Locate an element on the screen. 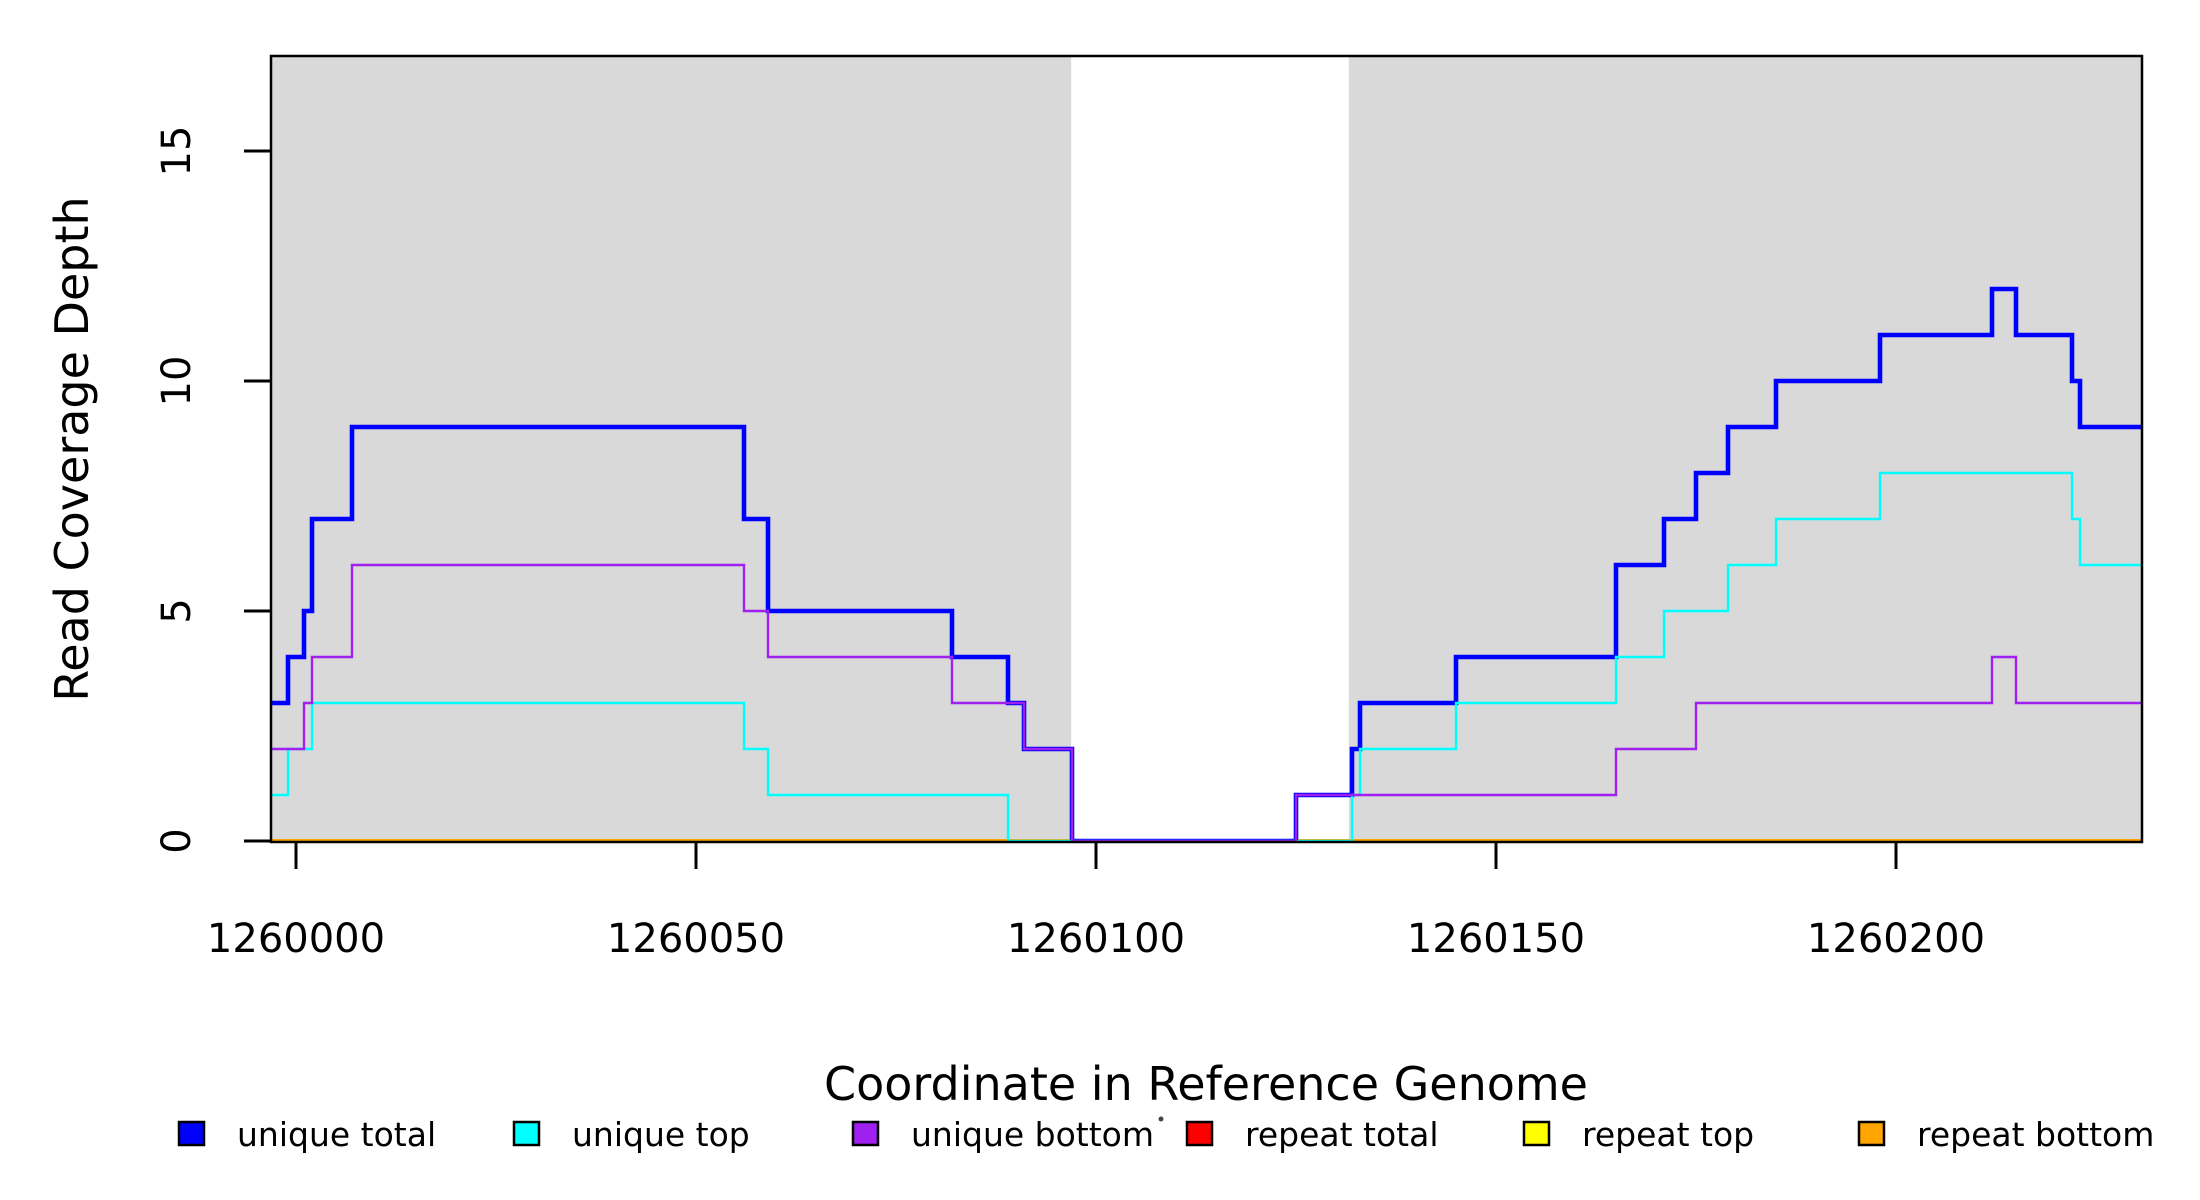 The image size is (2200, 1200). legend-item: unique top is located at coordinates (631, 1134).